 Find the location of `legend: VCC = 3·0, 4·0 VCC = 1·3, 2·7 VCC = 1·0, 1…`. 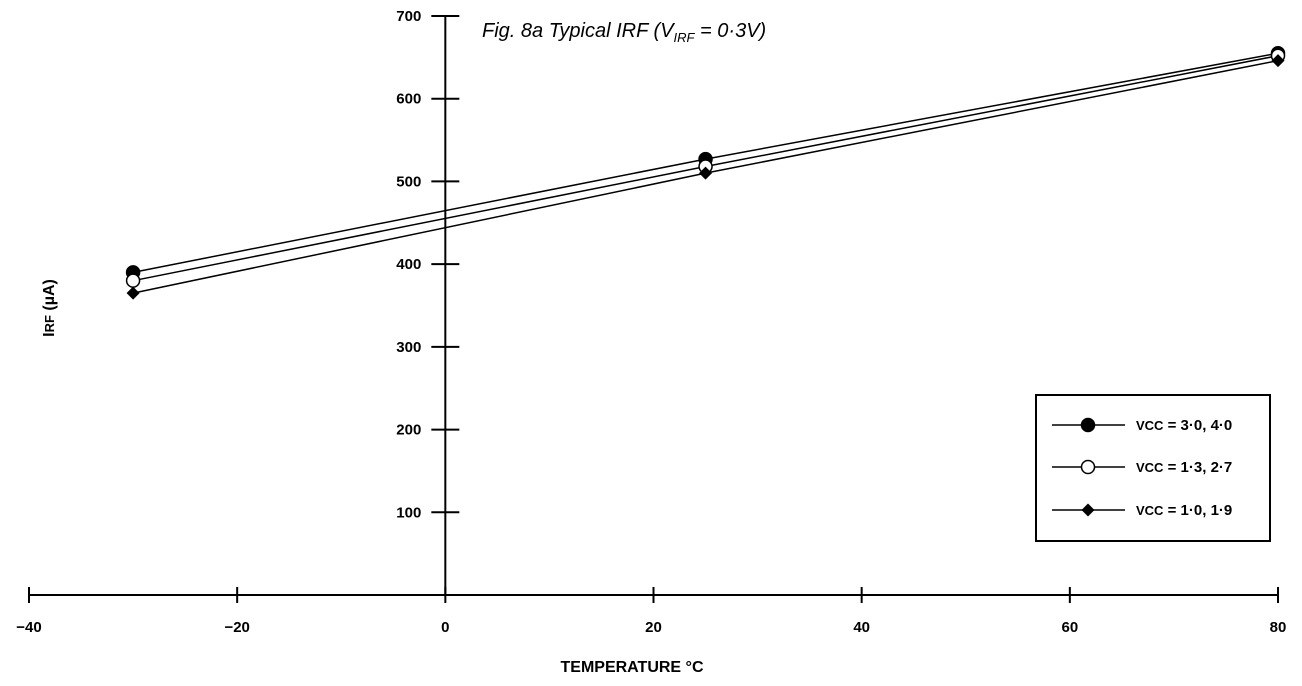

legend: VCC = 3·0, 4·0 VCC = 1·3, 2·7 VCC = 1·0, 1… is located at coordinates (1153, 468).